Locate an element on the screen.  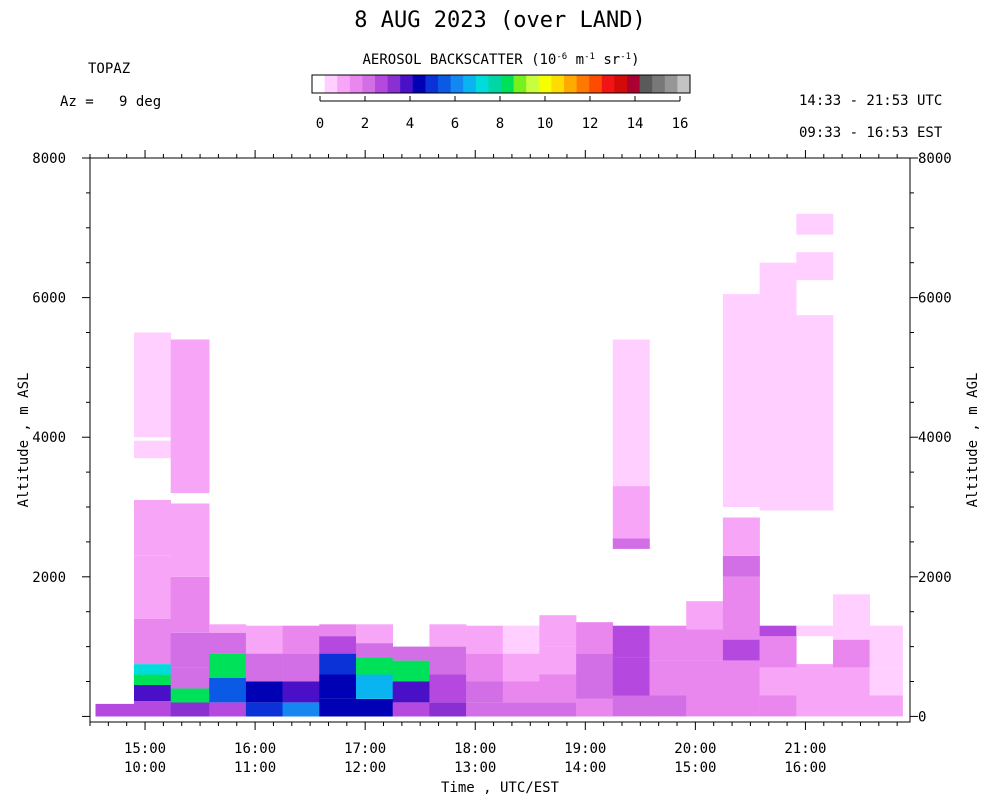
x-tick-label-est: 14:00 is located at coordinates (585, 768).